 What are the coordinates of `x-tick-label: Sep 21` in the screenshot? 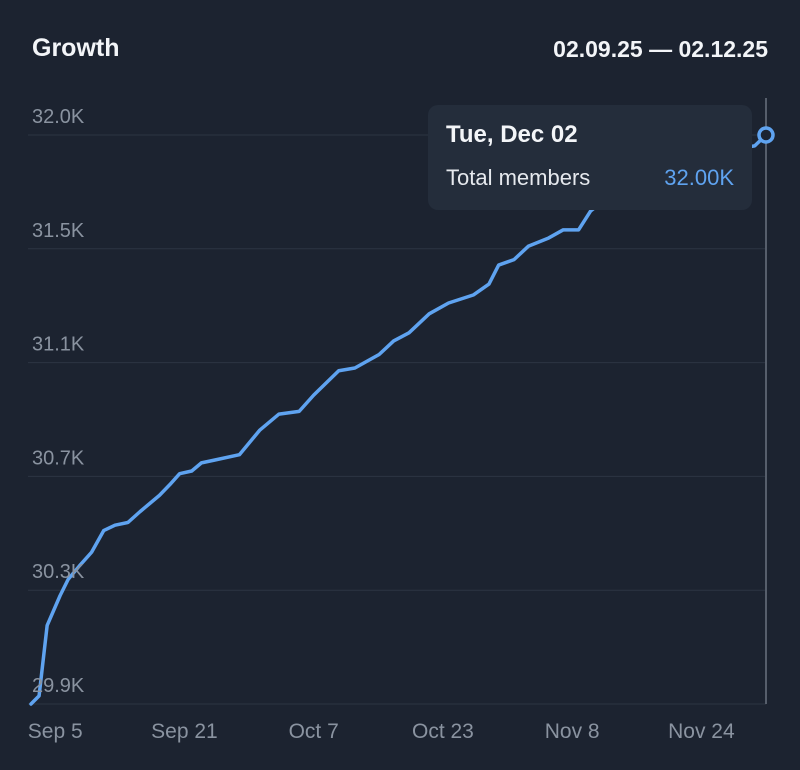 It's located at (184, 731).